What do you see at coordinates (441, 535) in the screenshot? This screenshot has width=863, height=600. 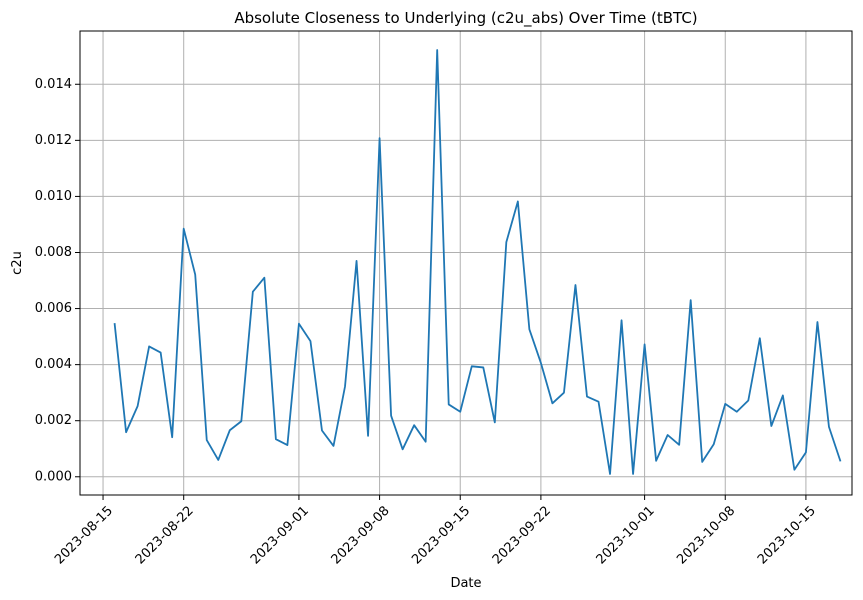 I see `x-tick-label: 2023-09-15` at bounding box center [441, 535].